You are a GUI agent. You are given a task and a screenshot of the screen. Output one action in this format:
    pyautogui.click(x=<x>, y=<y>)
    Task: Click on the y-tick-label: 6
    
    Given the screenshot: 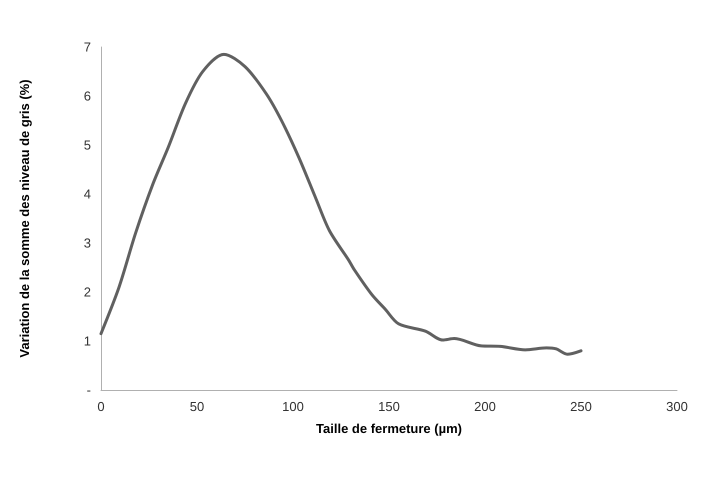 What is the action you would take?
    pyautogui.click(x=87, y=96)
    